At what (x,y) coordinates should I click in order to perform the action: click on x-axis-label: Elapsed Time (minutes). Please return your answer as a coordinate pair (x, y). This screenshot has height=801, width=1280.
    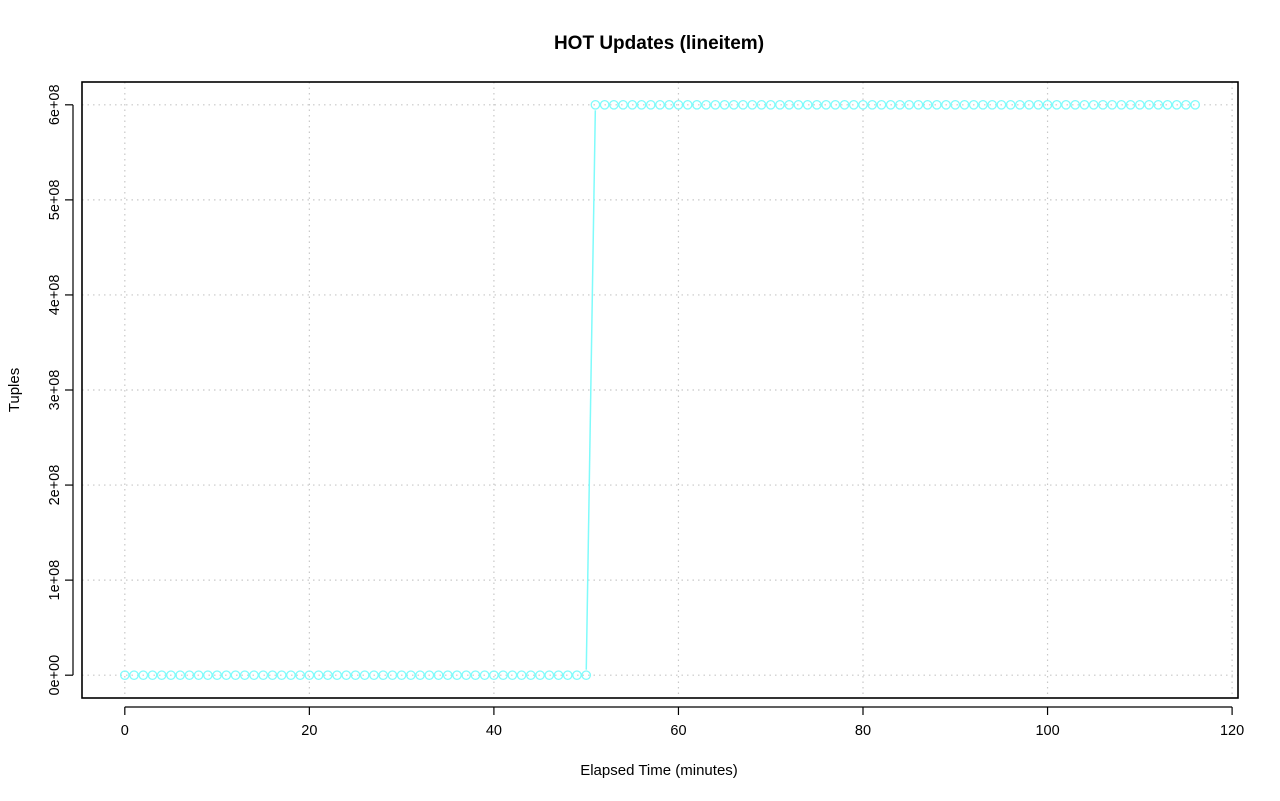
    Looking at the image, I should click on (659, 770).